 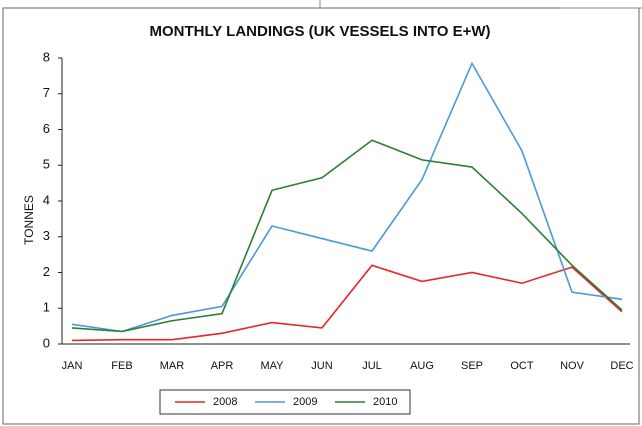 What do you see at coordinates (621, 366) in the screenshot?
I see `x-tick-label: DEC` at bounding box center [621, 366].